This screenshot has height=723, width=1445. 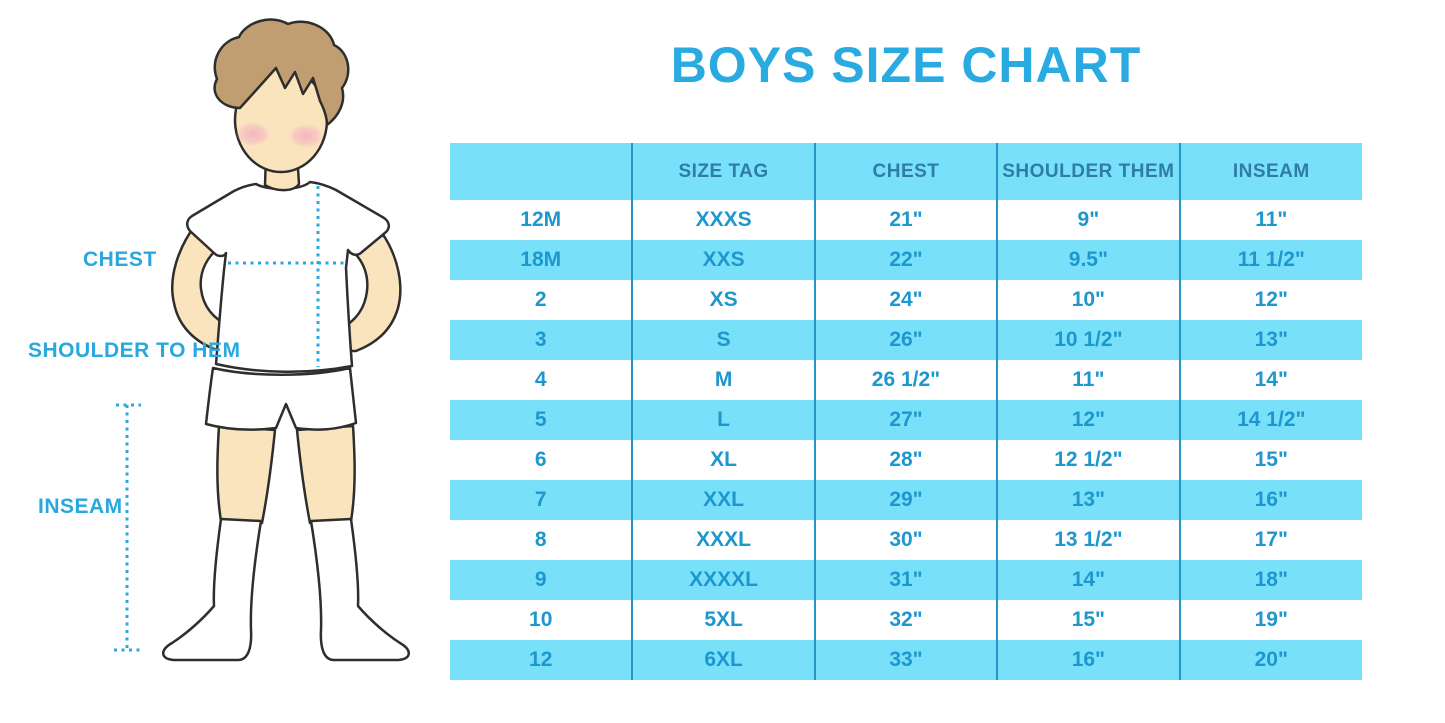 I want to click on table-row: 4 M 26 1/2" 11" 14", so click(x=906, y=380).